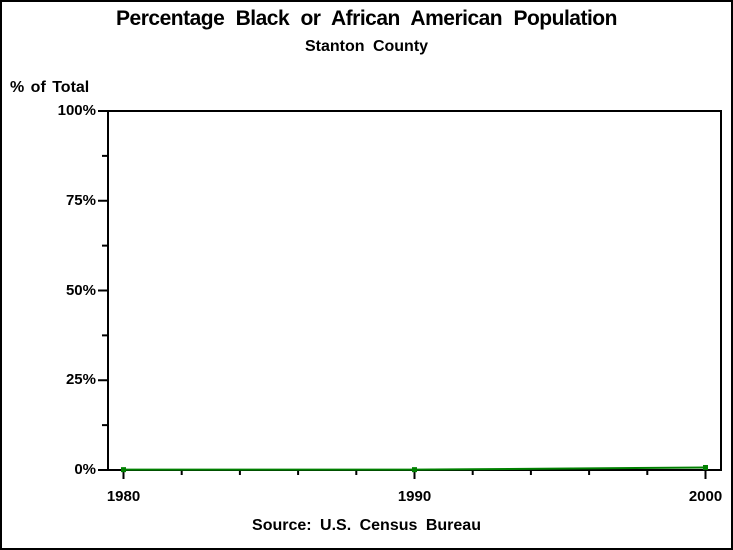 The width and height of the screenshot is (733, 550). I want to click on y-tick-label: 0%, so click(85, 469).